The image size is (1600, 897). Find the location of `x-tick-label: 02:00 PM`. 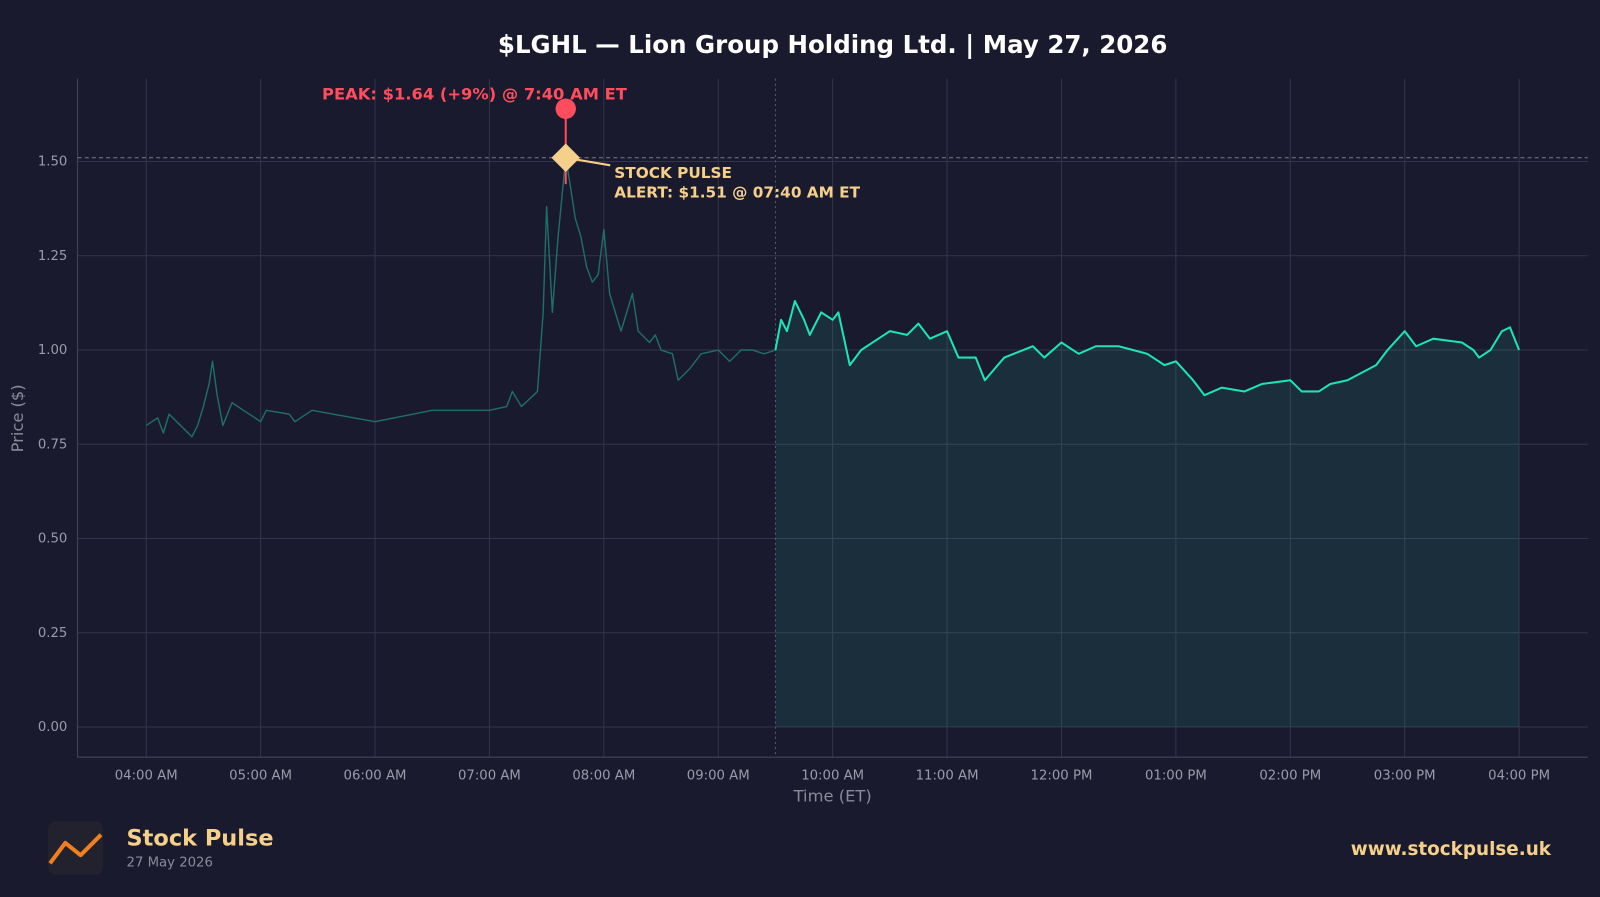

x-tick-label: 02:00 PM is located at coordinates (1290, 776).